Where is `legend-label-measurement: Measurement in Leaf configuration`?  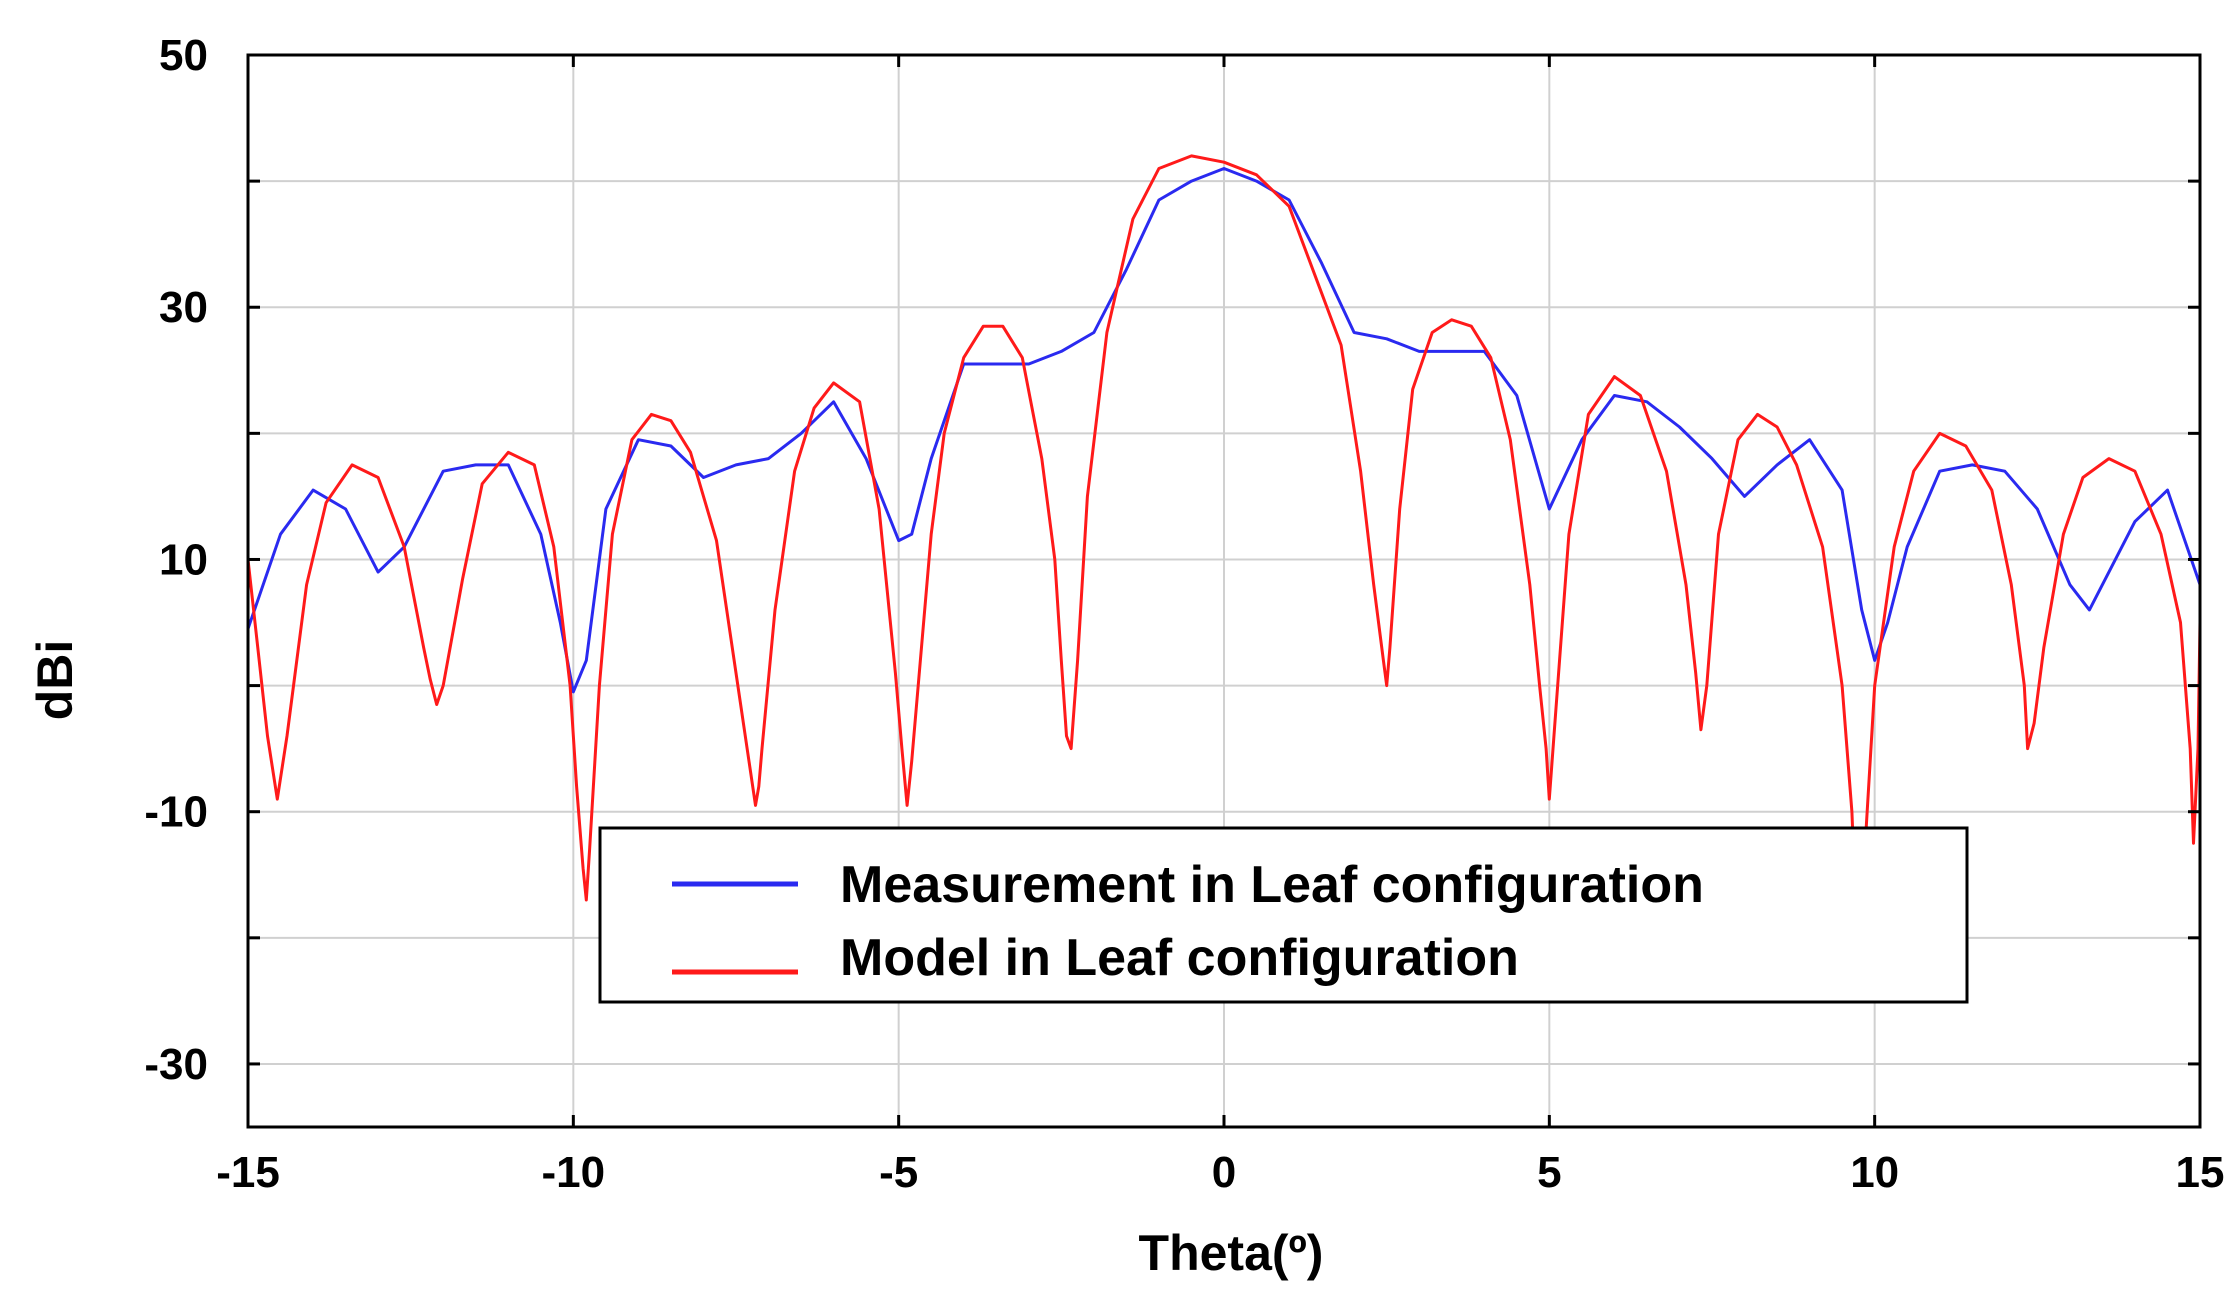
legend-label-measurement: Measurement in Leaf configuration is located at coordinates (1272, 885).